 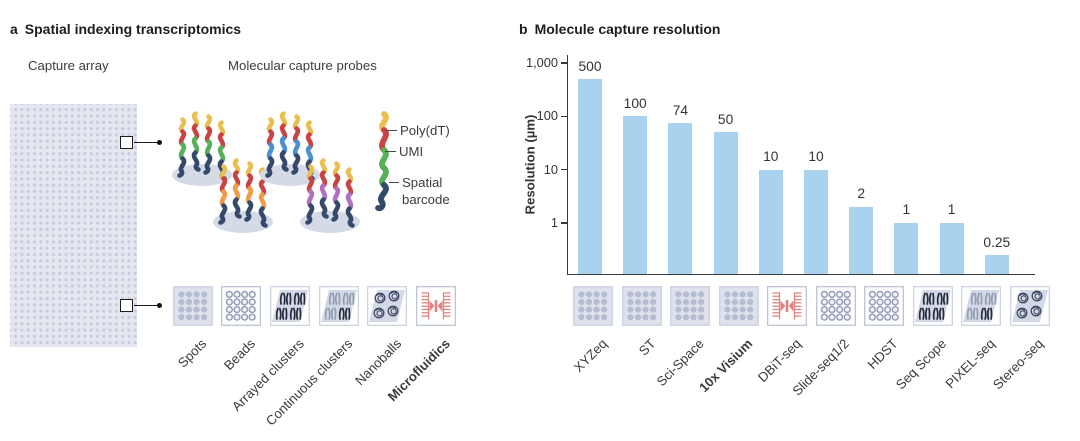 I want to click on array-type-continuous-clusters, so click(x=338, y=306).